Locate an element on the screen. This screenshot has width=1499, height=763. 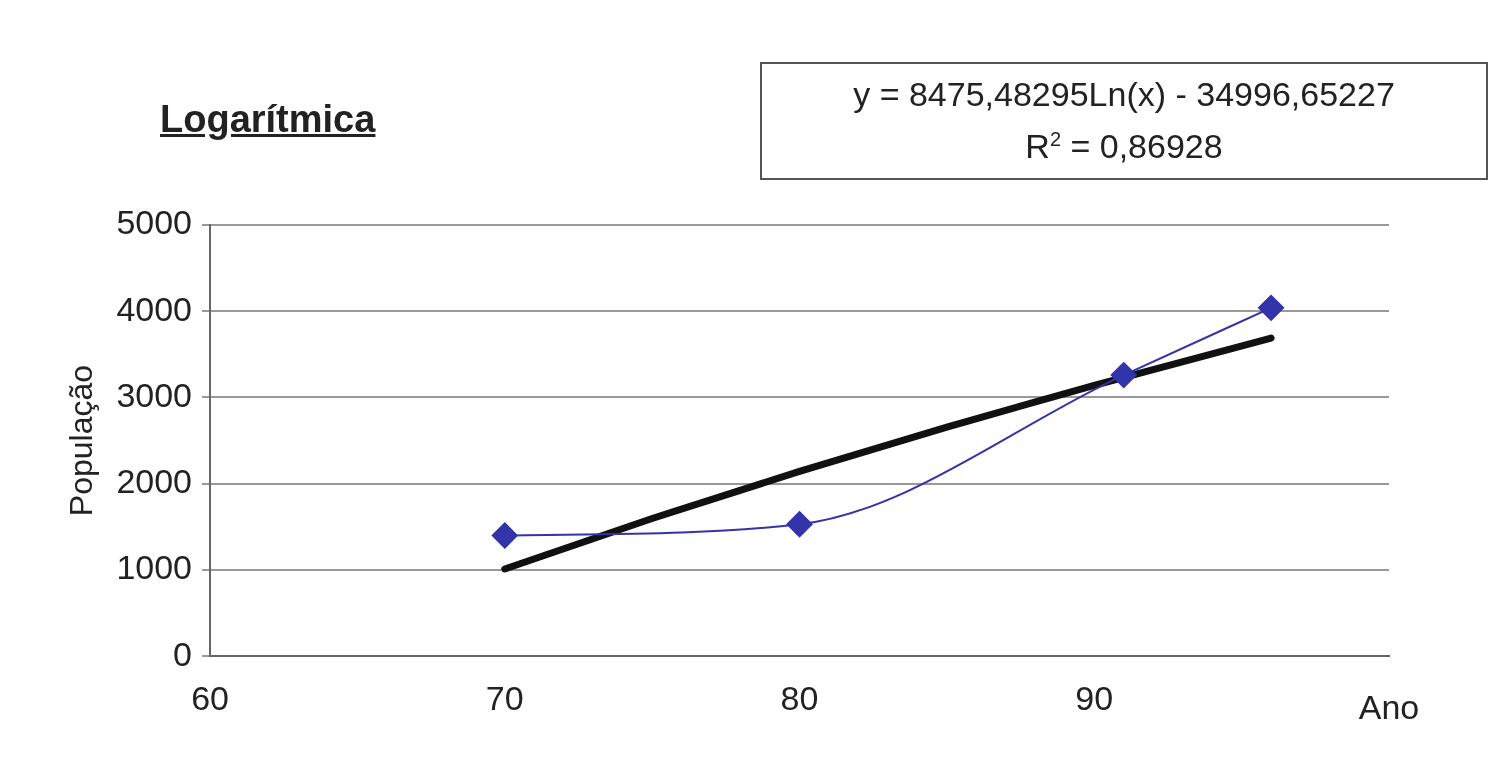
y-tick-label: 2000 is located at coordinates (154, 481).